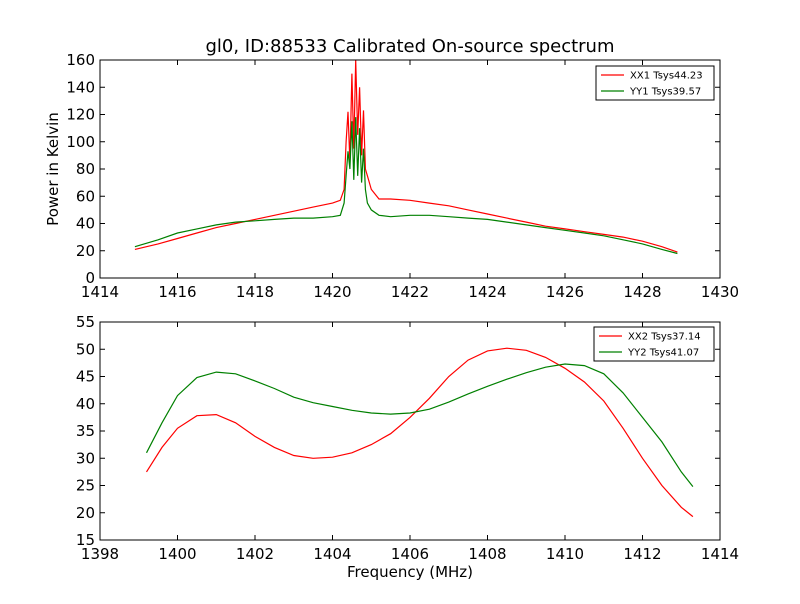 This screenshot has height=604, width=800. I want to click on legend: XX1 Tsys44.23 YY1 Tsys39.57, so click(655, 83).